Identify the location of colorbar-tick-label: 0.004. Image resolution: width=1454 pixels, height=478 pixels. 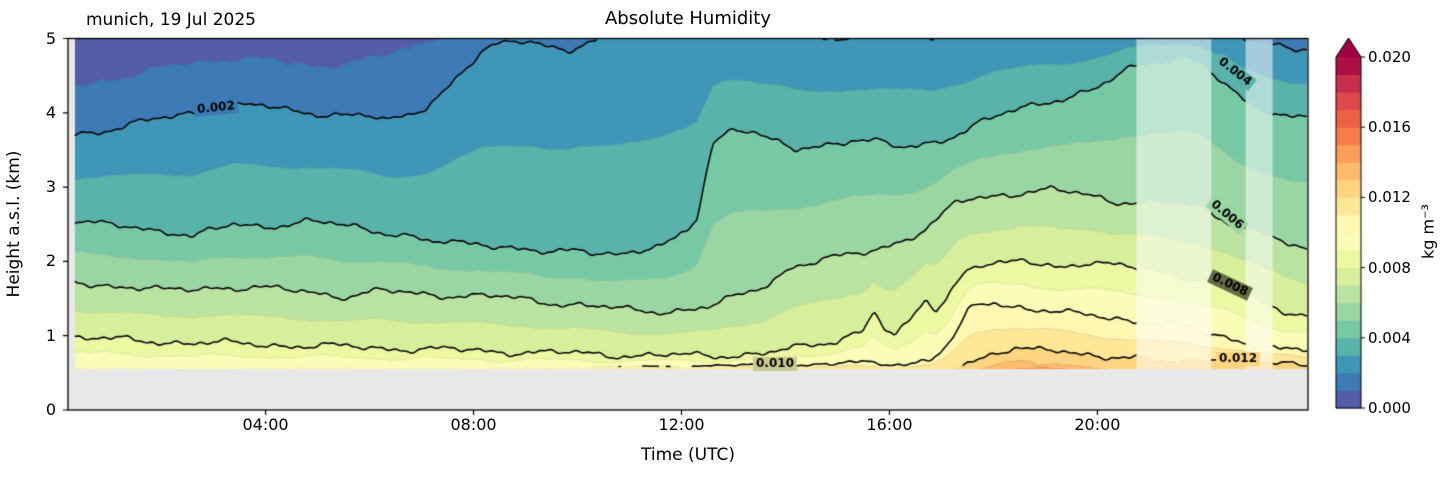
(1389, 337).